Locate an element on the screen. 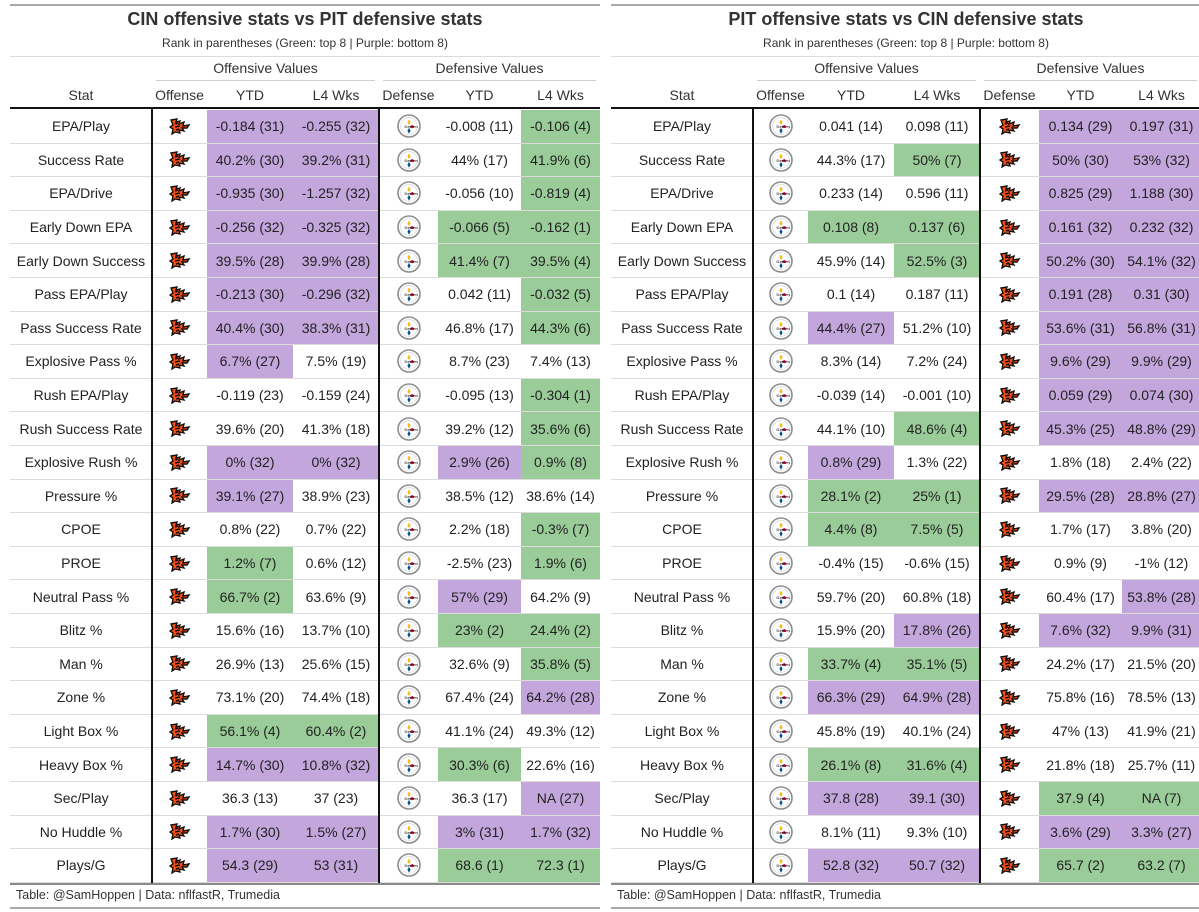 The height and width of the screenshot is (912, 1199). defense-l4-value: 25.7% (11) is located at coordinates (1161, 764).